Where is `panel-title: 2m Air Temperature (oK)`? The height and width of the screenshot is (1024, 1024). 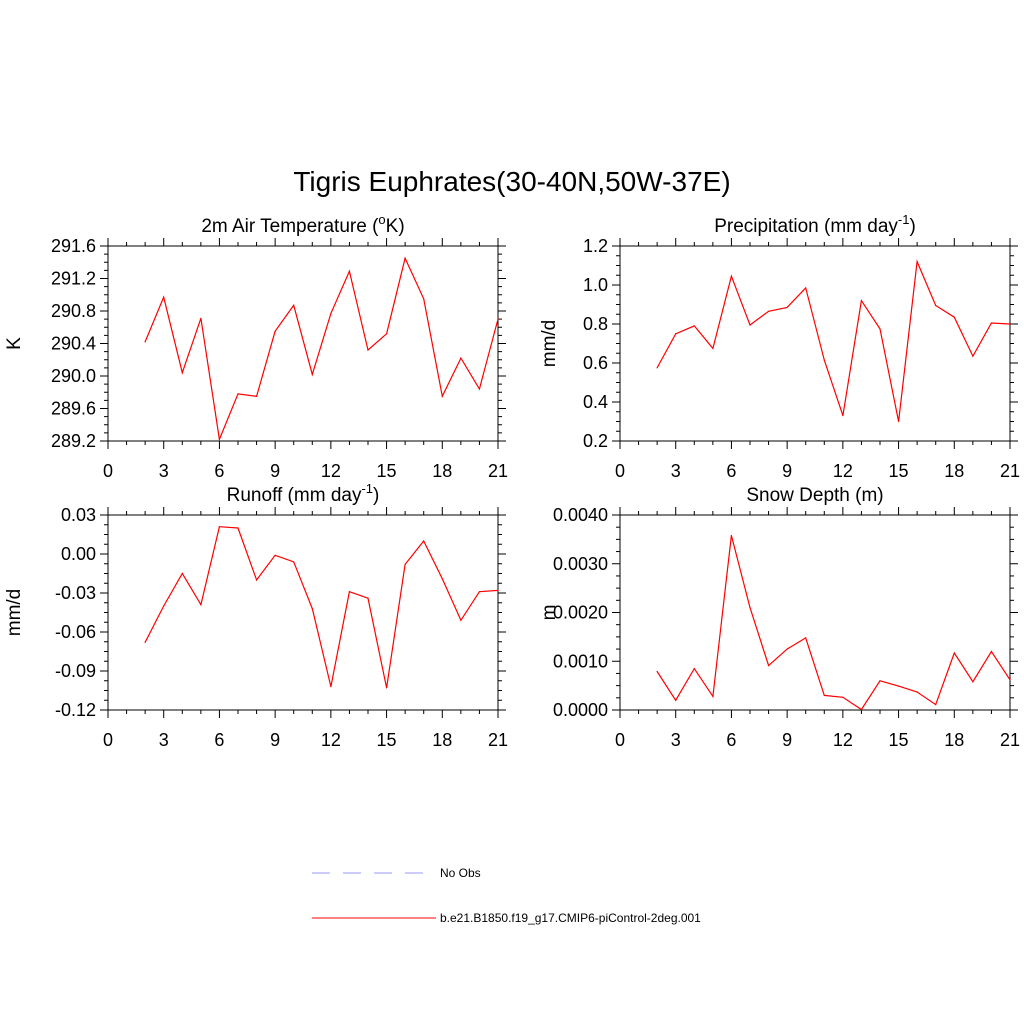
panel-title: 2m Air Temperature (oK) is located at coordinates (302, 224).